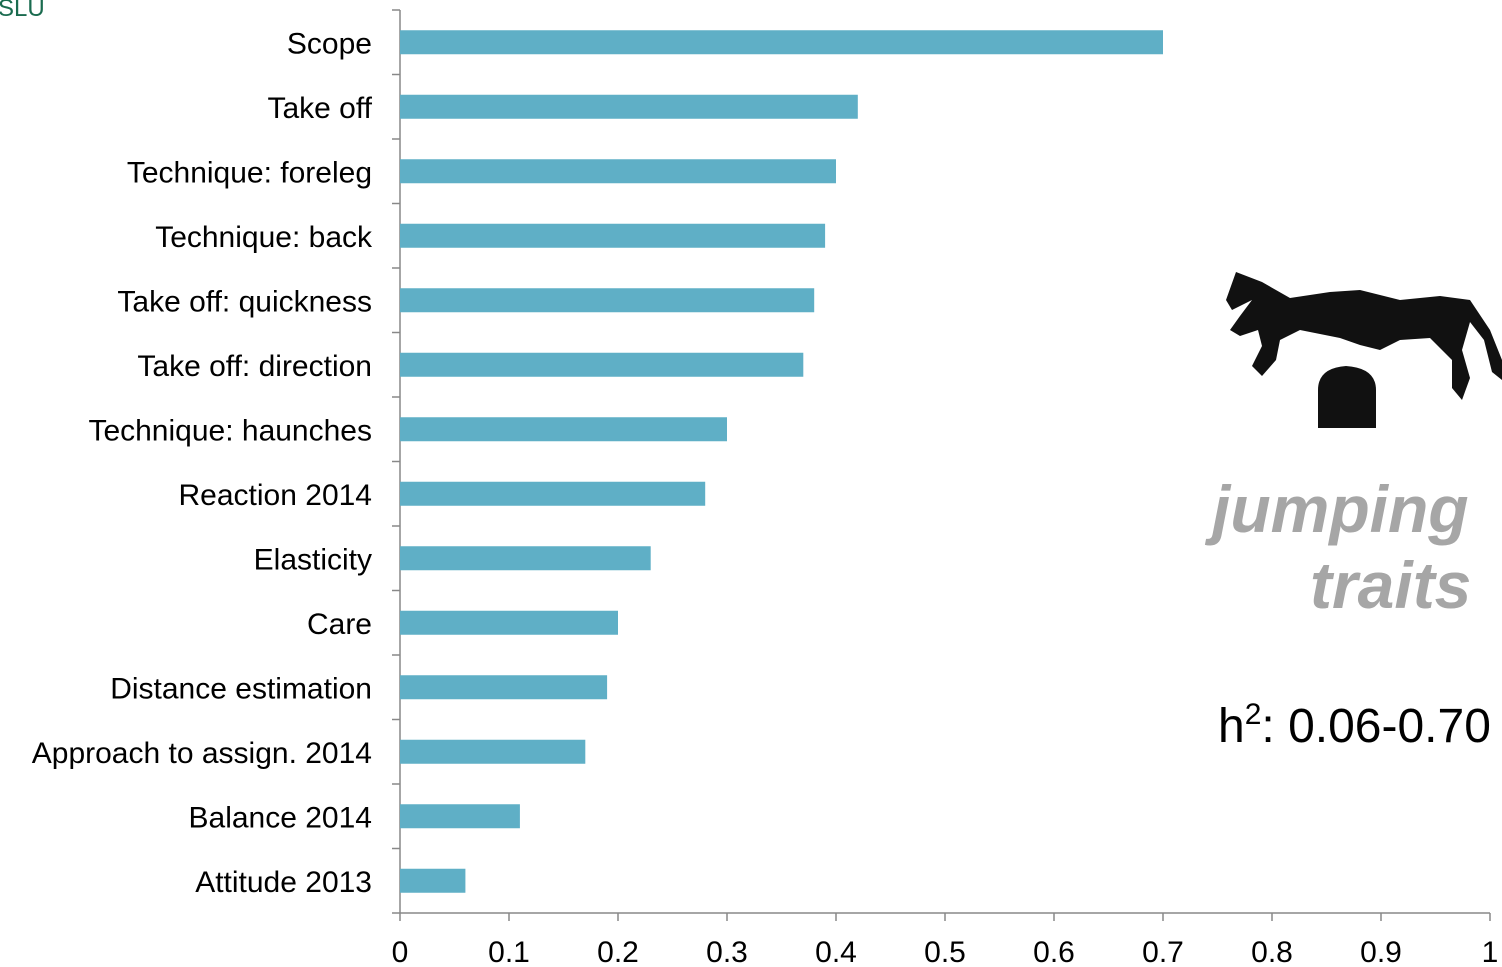  Describe the element at coordinates (618, 951) in the screenshot. I see `x-tick-label: 0.2` at that location.